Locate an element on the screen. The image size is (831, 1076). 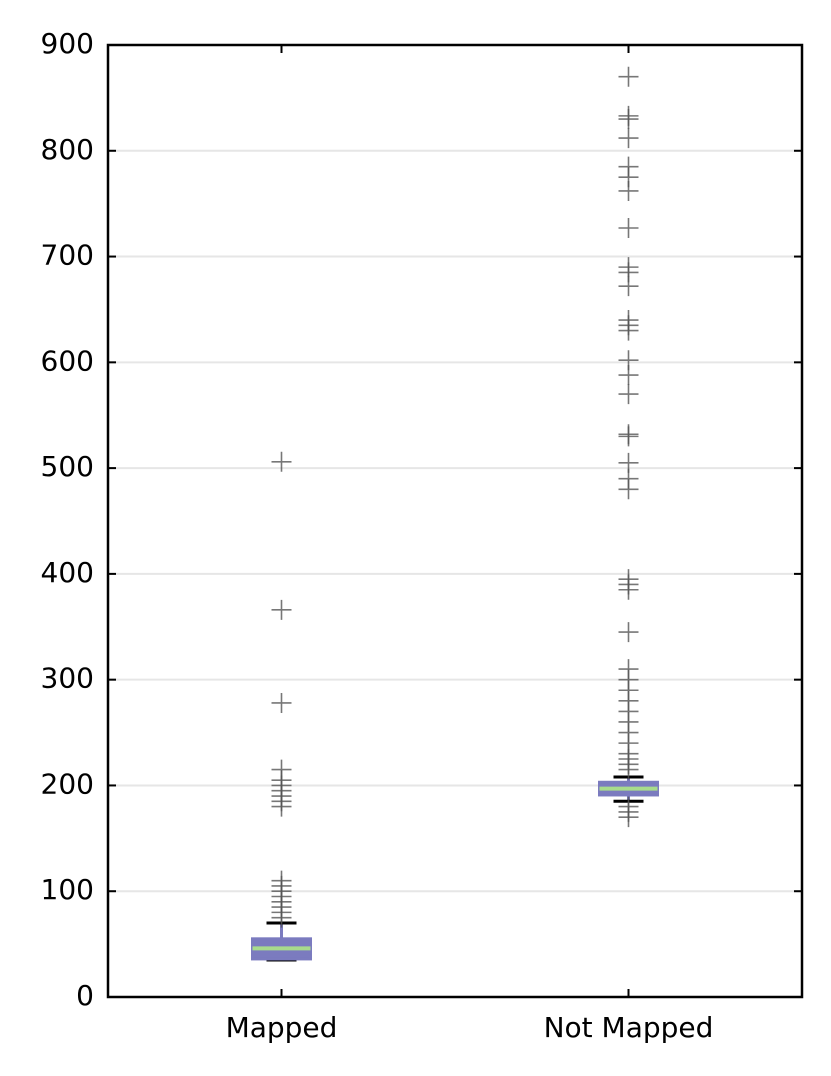
x-tick-label: Not Mapped is located at coordinates (629, 1027).